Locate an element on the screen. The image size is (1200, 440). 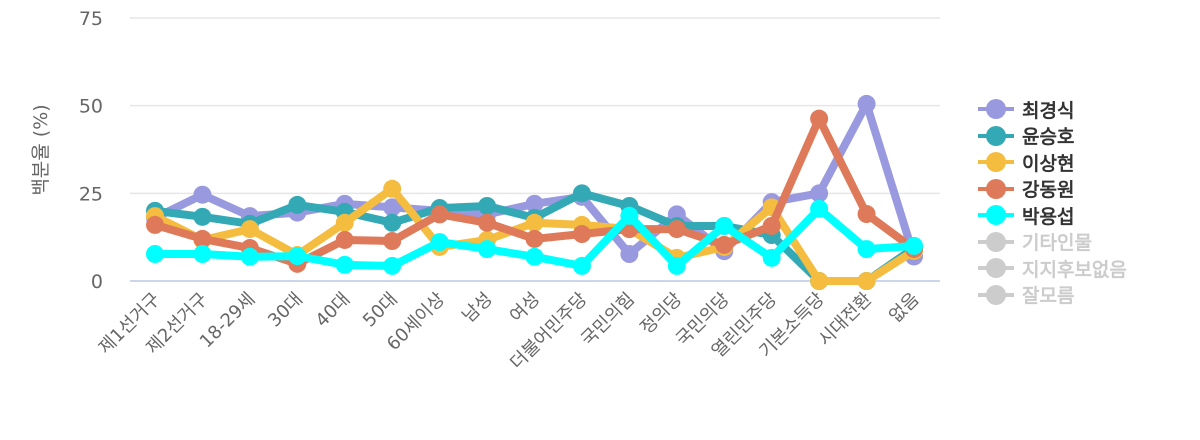
y-tick-label: 0 is located at coordinates (97, 282).